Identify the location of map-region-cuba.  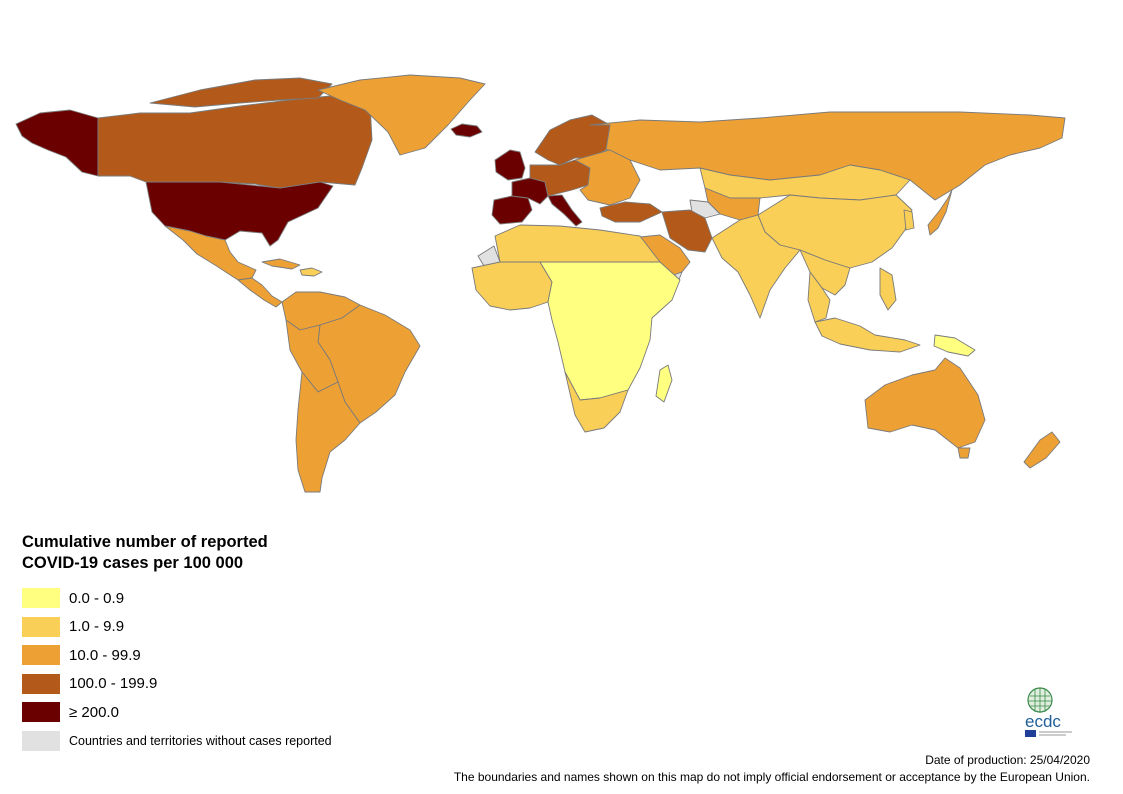
(281, 264).